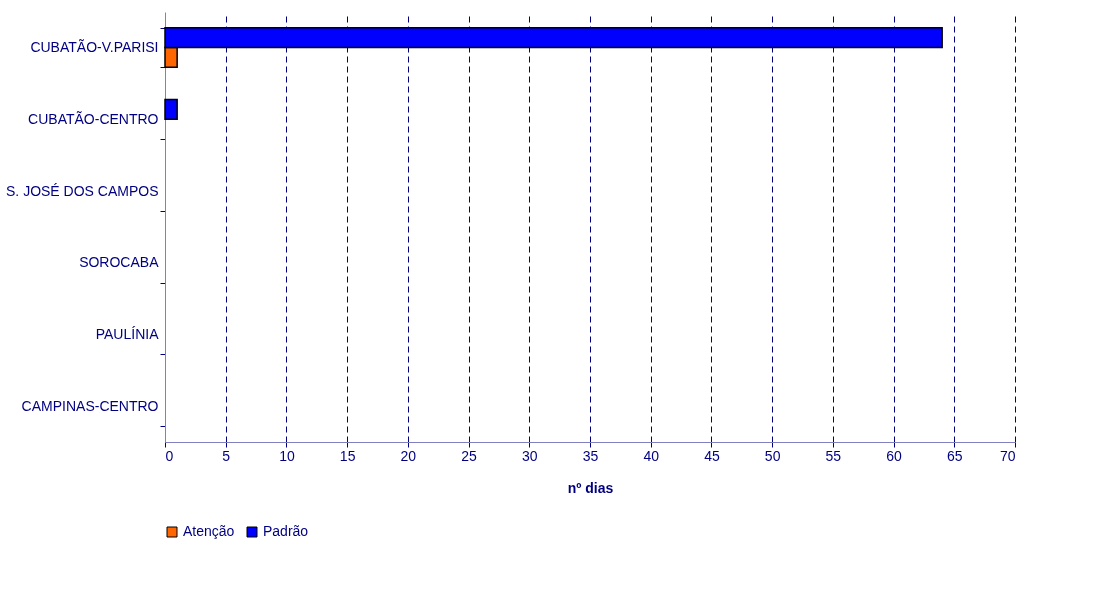 The width and height of the screenshot is (1103, 616). Describe the element at coordinates (226, 455) in the screenshot. I see `x-tick-label: 5` at that location.